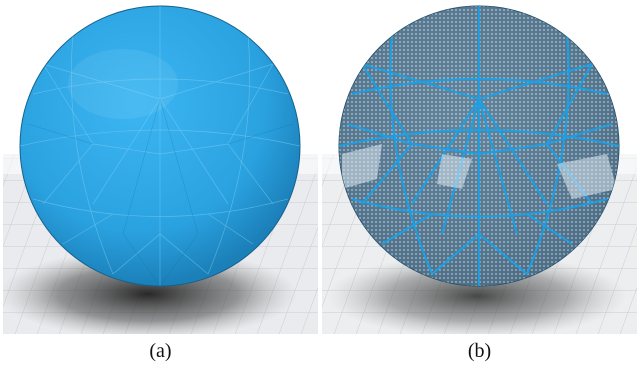  Describe the element at coordinates (160, 351) in the screenshot. I see `caption-a: (a)` at that location.